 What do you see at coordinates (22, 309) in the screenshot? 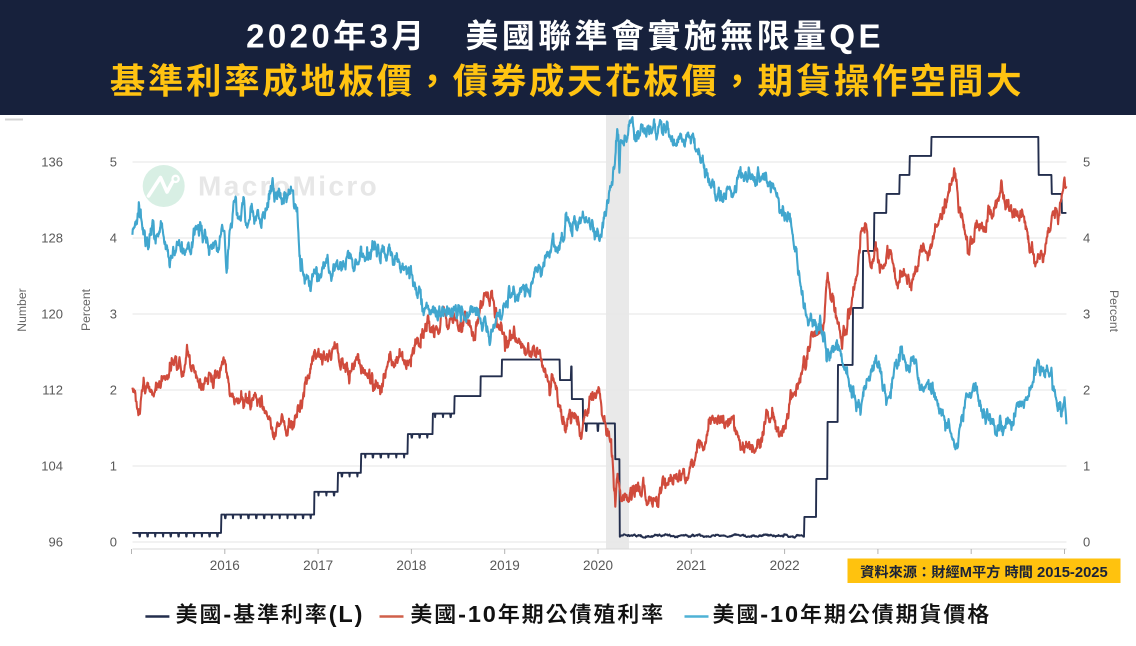
I see `svg-text: Number` at bounding box center [22, 309].